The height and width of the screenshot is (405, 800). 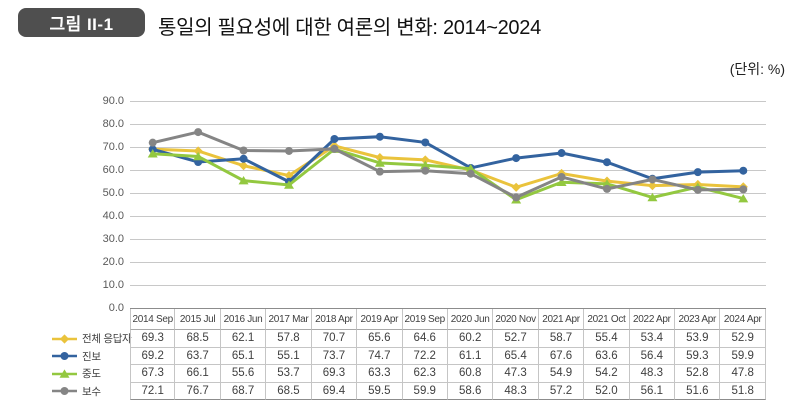 What do you see at coordinates (153, 339) in the screenshot?
I see `table-value-cell: 69.3` at bounding box center [153, 339].